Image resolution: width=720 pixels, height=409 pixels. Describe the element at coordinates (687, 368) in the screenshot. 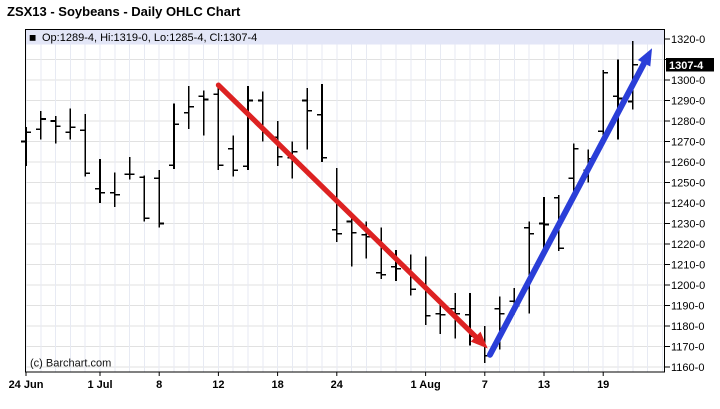

I see `y-axis-label: 1160-0` at that location.